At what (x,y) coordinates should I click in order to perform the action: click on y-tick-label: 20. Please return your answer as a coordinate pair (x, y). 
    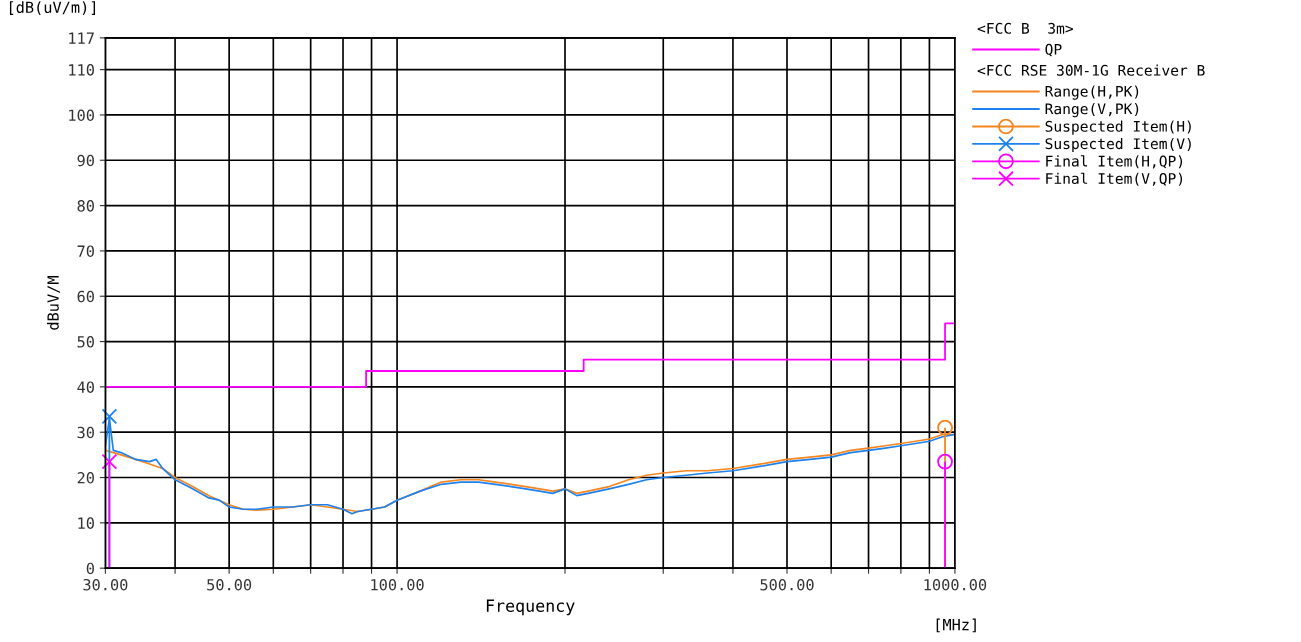
    Looking at the image, I should click on (85, 478).